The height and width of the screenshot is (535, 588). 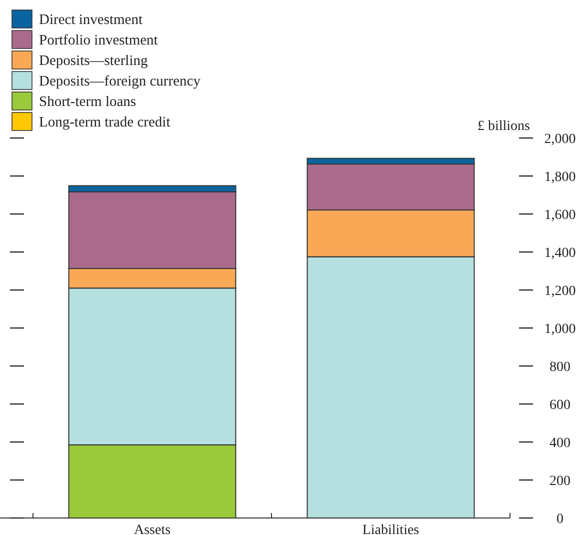 What do you see at coordinates (560, 519) in the screenshot?
I see `y-tick-label: 0` at bounding box center [560, 519].